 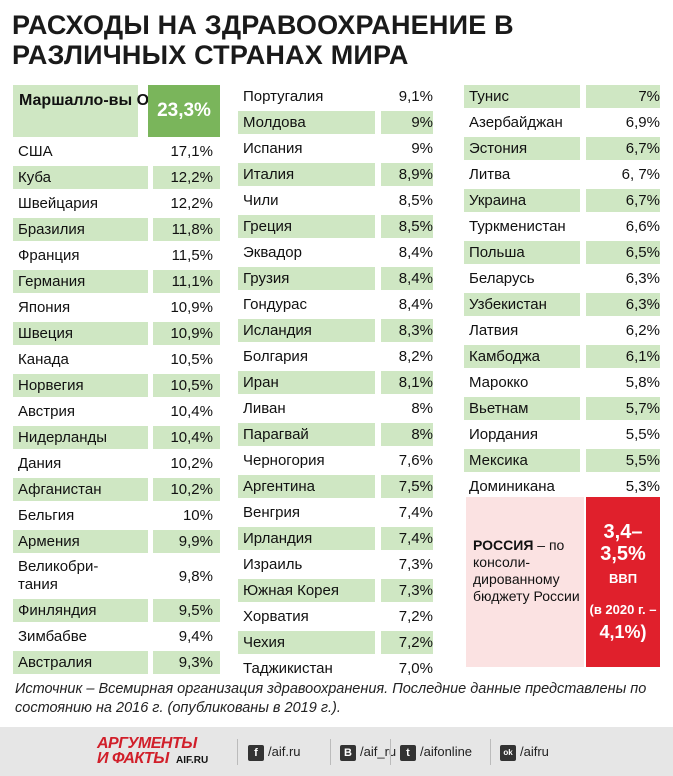 I want to click on country-value: 9%, so click(x=422, y=122).